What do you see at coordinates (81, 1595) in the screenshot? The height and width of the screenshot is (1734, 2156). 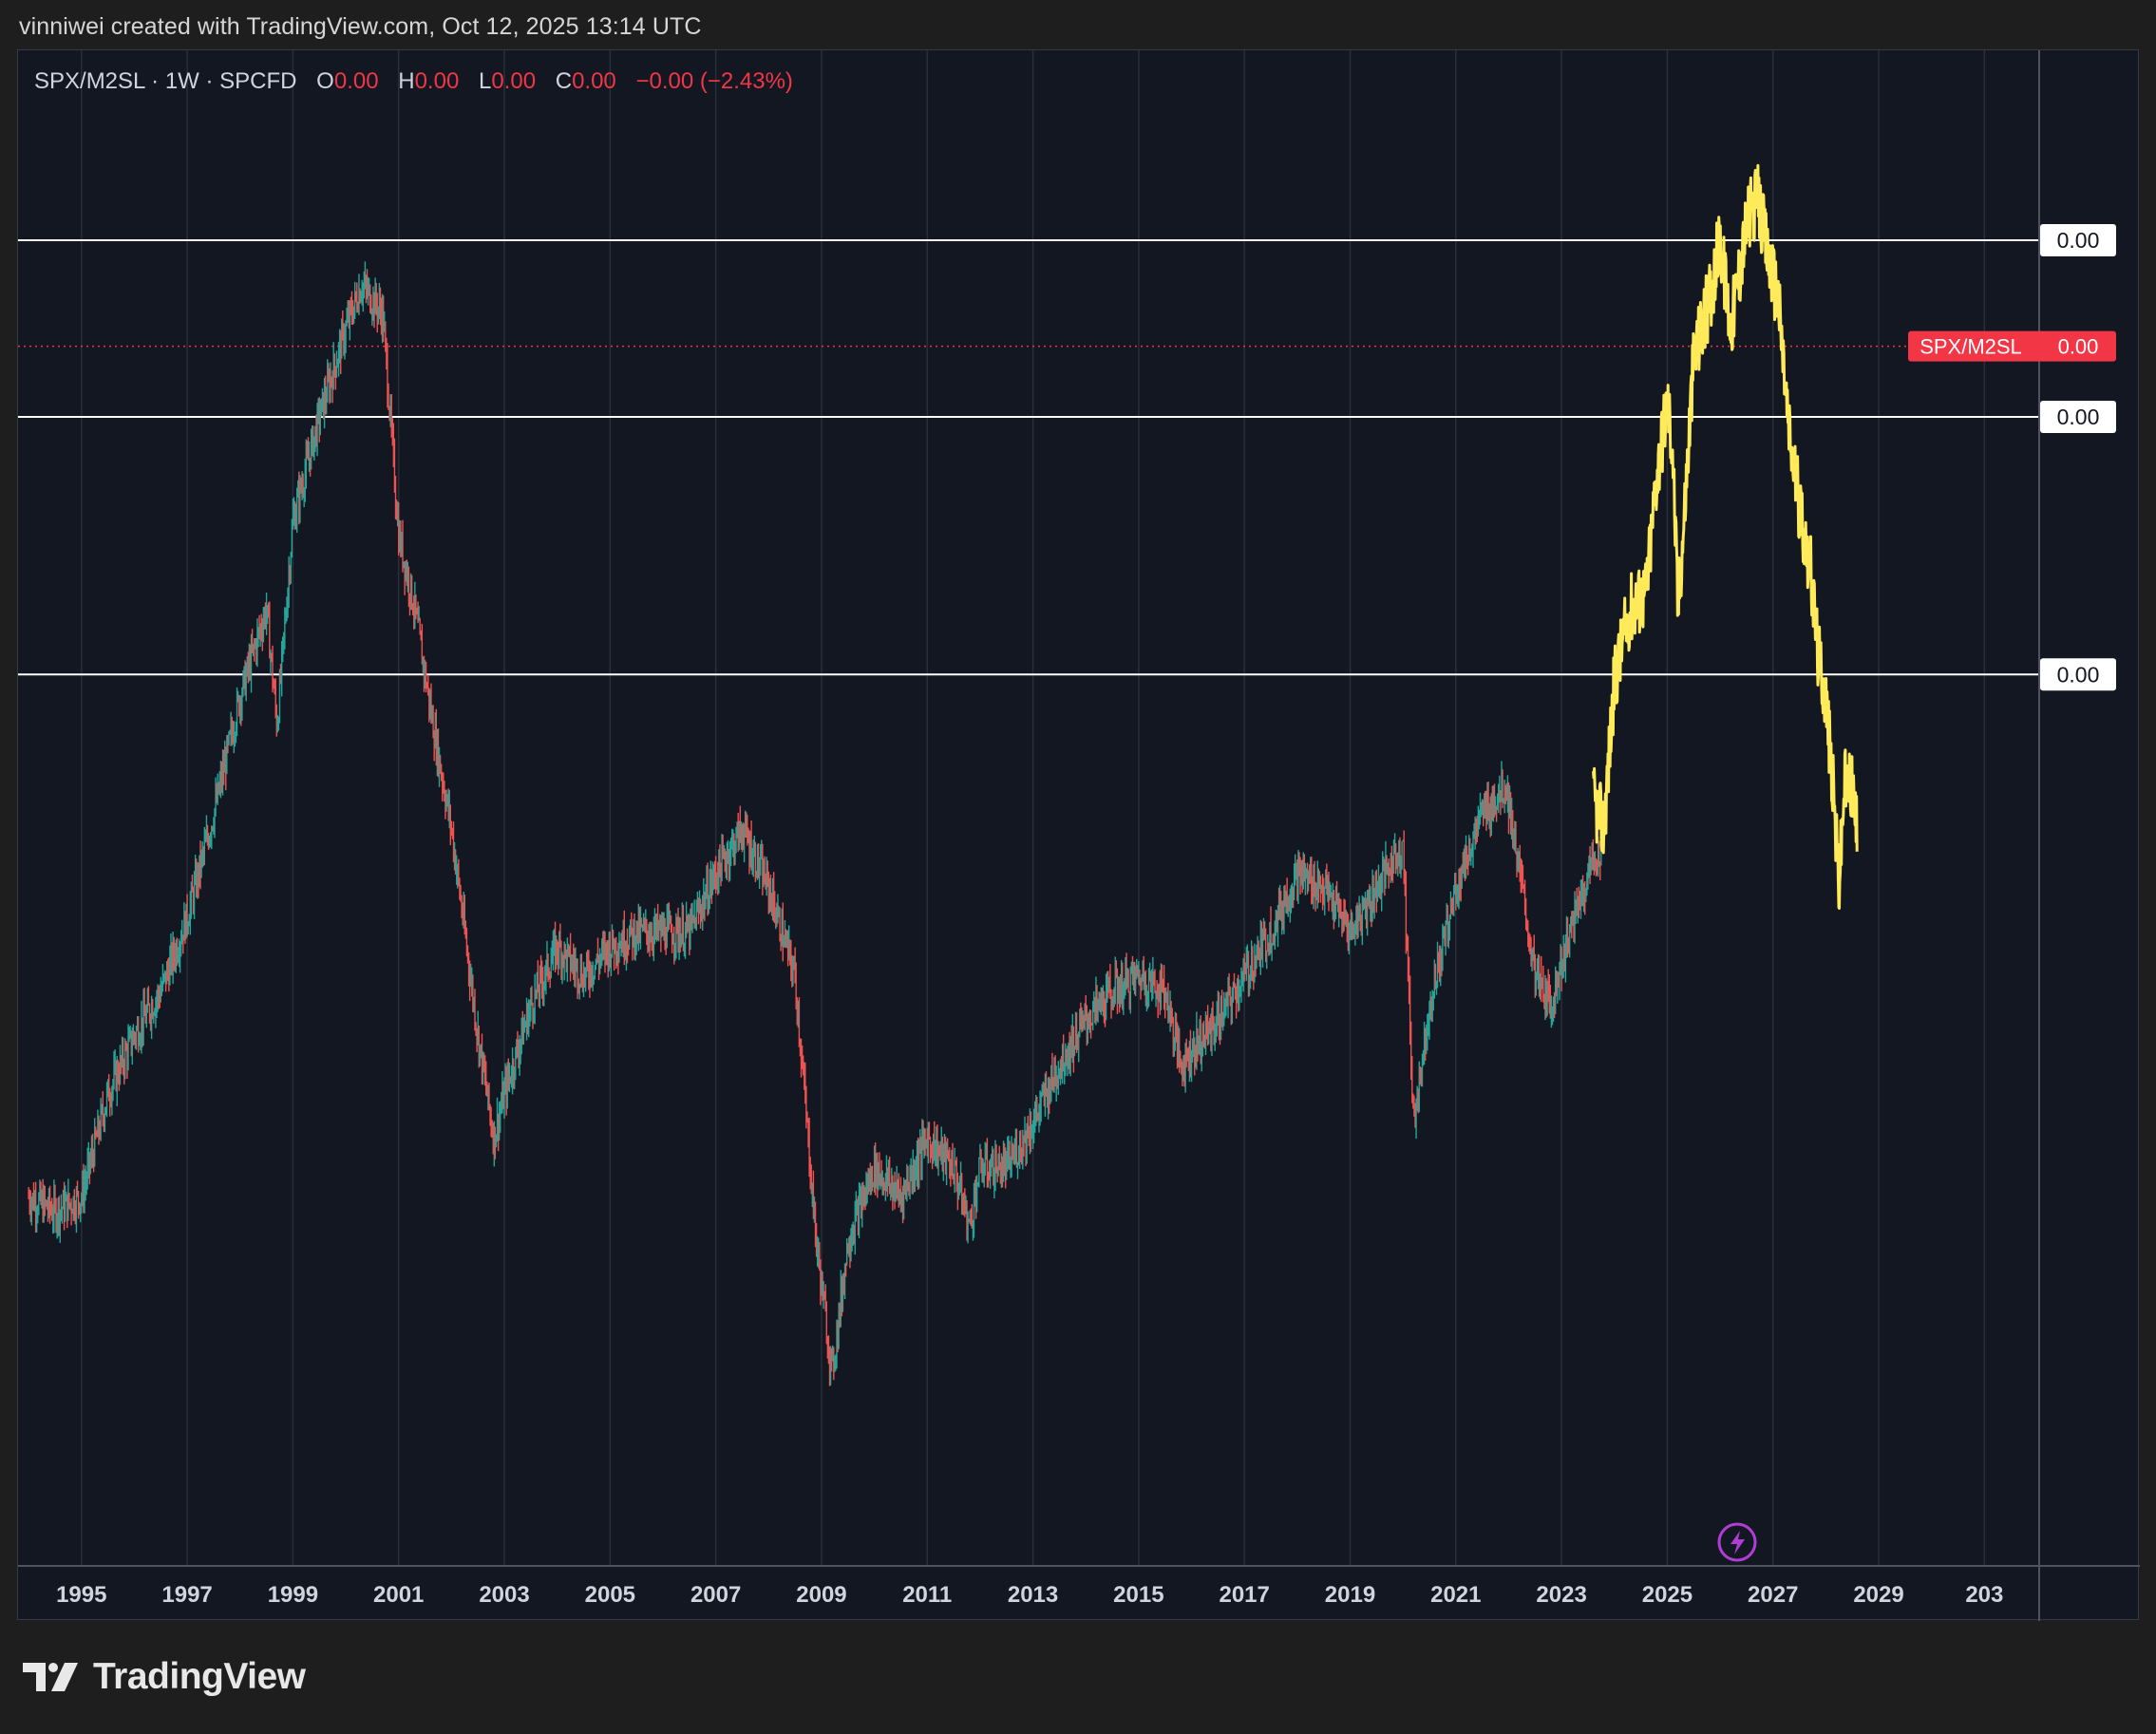 I see `x-tick-1995: 1995` at bounding box center [81, 1595].